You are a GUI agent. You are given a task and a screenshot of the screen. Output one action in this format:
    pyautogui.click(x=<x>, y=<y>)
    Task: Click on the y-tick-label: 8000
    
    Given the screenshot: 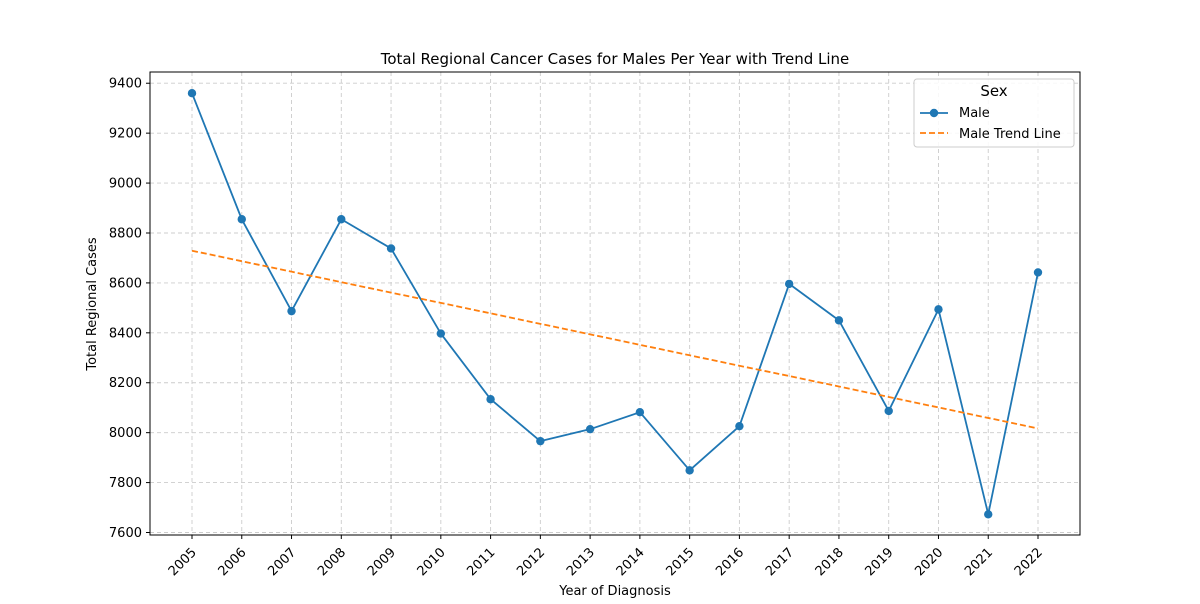 What is the action you would take?
    pyautogui.click(x=125, y=433)
    